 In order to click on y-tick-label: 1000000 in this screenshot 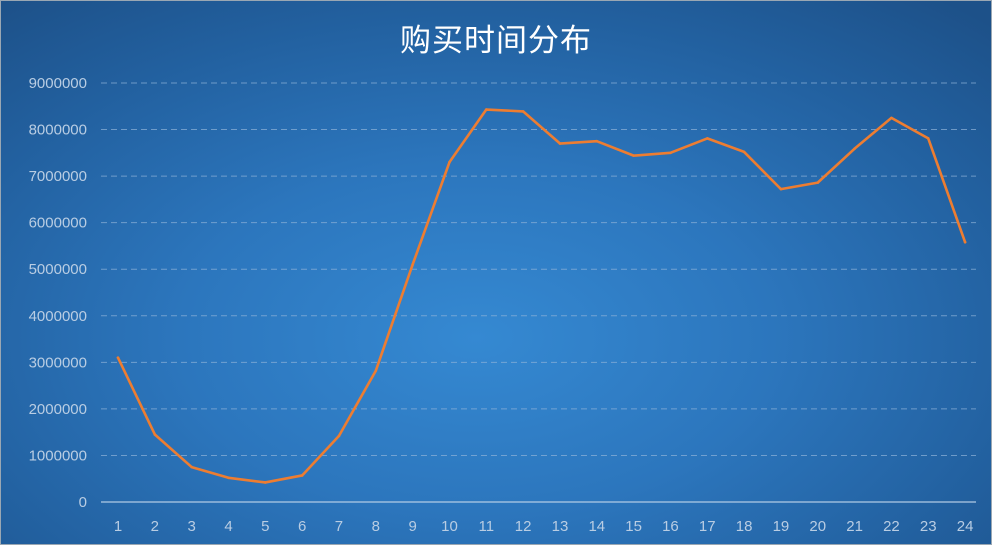, I will do `click(58, 455)`.